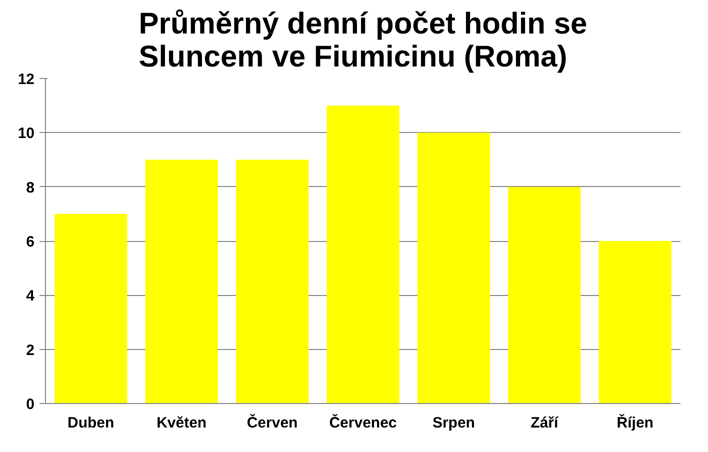 The height and width of the screenshot is (452, 708). What do you see at coordinates (30, 404) in the screenshot?
I see `y-tick-label: 0` at bounding box center [30, 404].